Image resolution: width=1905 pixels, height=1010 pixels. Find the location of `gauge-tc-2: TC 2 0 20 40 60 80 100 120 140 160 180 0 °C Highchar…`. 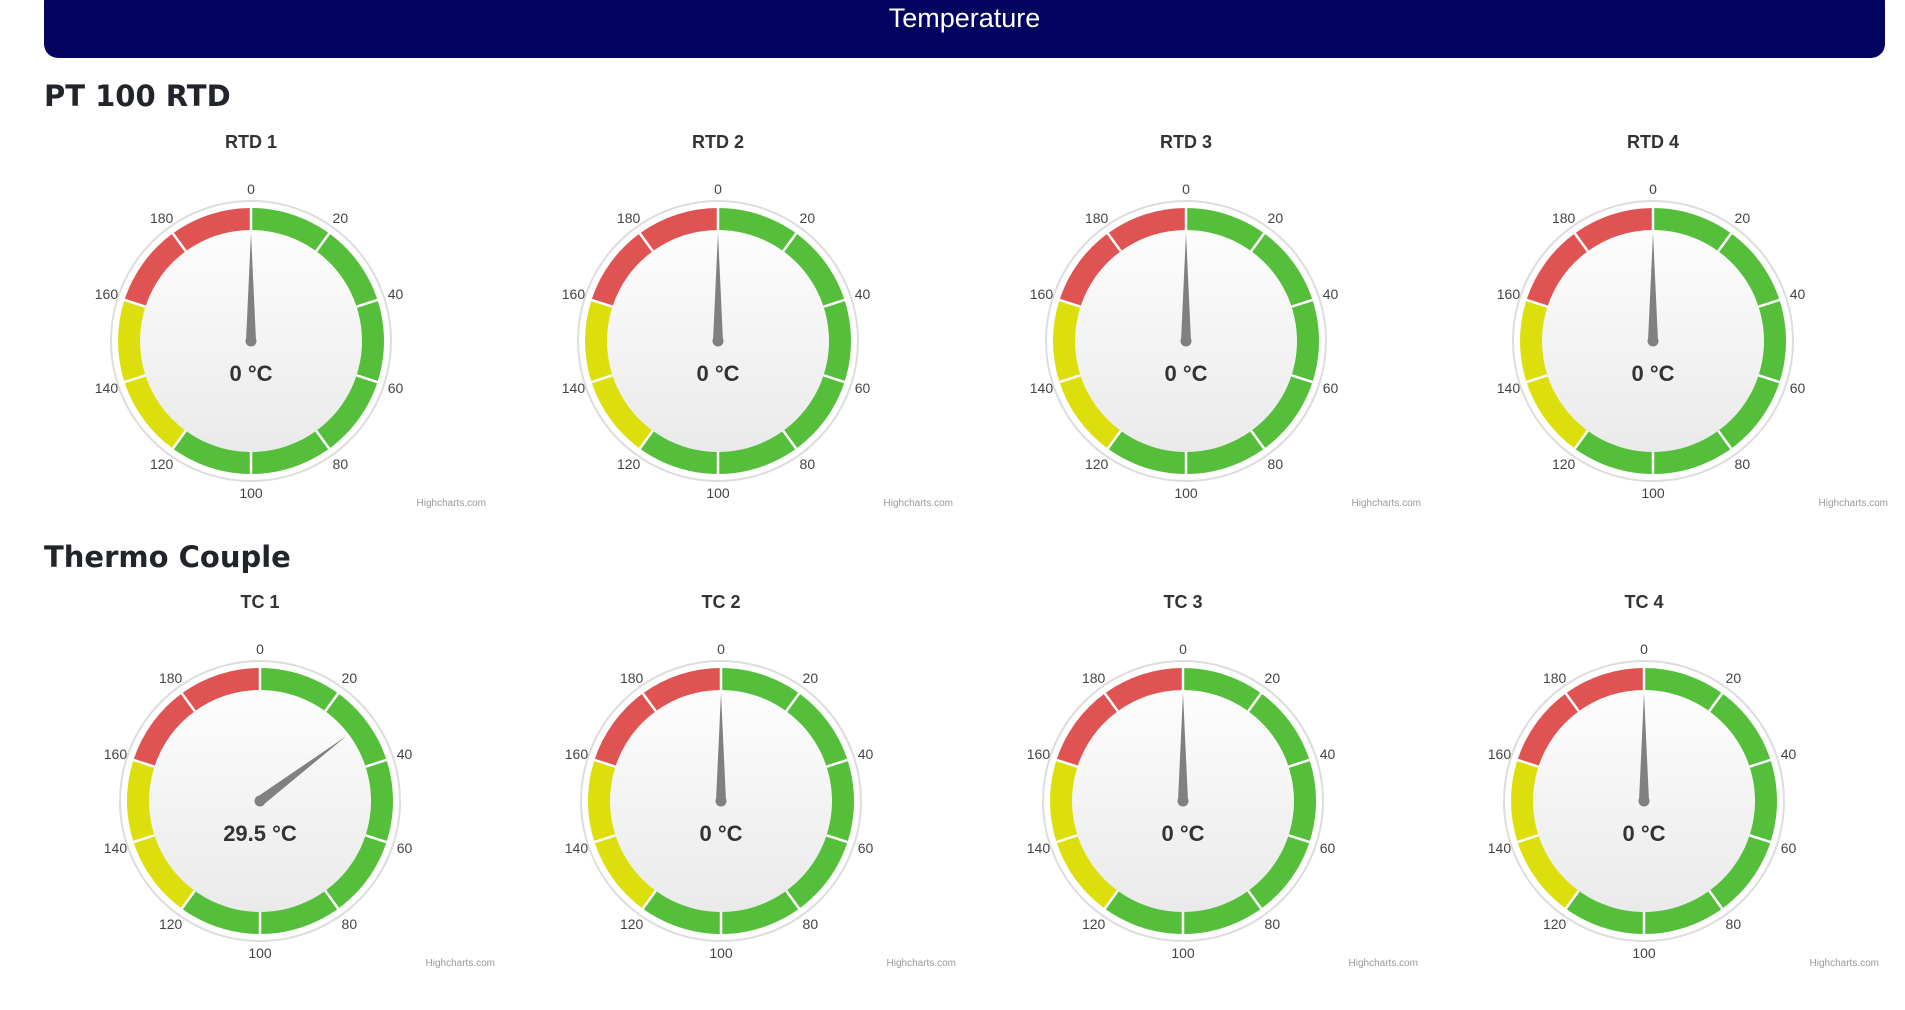

gauge-tc-2: TC 2 0 20 40 60 80 100 120 140 160 180 0 °C Highchar… is located at coordinates (721, 801).